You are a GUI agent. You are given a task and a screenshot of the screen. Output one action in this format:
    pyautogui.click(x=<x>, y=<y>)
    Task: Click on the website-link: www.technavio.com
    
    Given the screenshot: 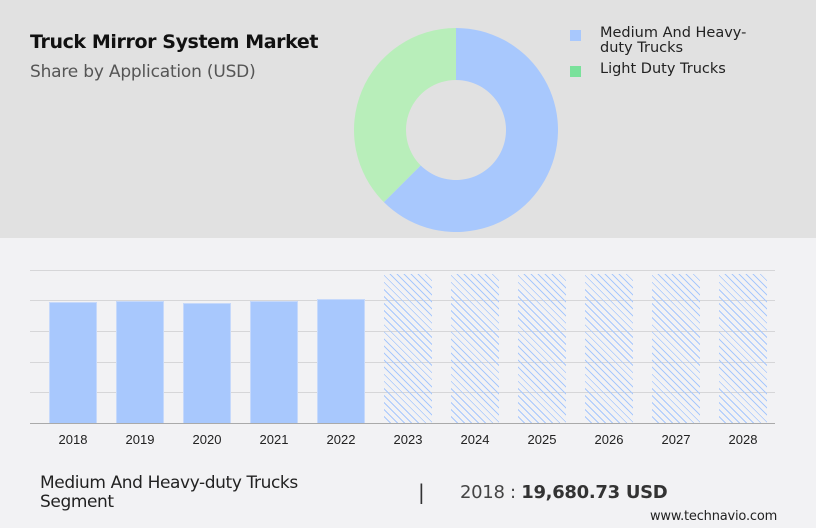 What is the action you would take?
    pyautogui.click(x=714, y=516)
    